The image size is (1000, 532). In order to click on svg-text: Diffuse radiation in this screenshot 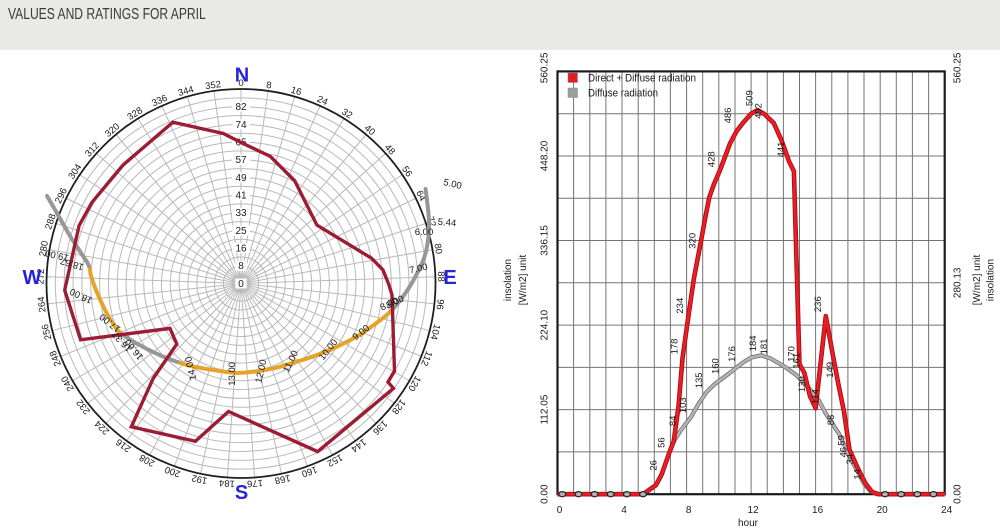, I will do `click(623, 94)`.